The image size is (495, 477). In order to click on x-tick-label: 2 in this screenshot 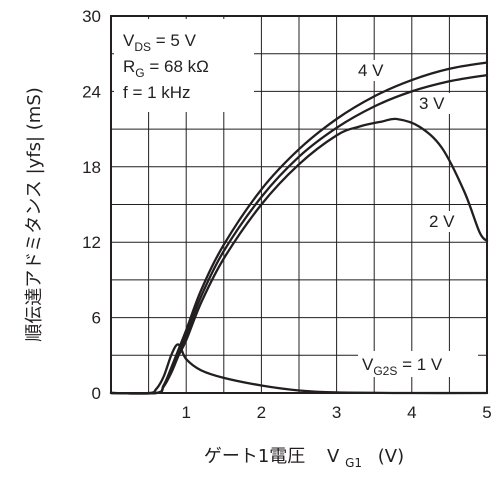, I will do `click(261, 412)`.